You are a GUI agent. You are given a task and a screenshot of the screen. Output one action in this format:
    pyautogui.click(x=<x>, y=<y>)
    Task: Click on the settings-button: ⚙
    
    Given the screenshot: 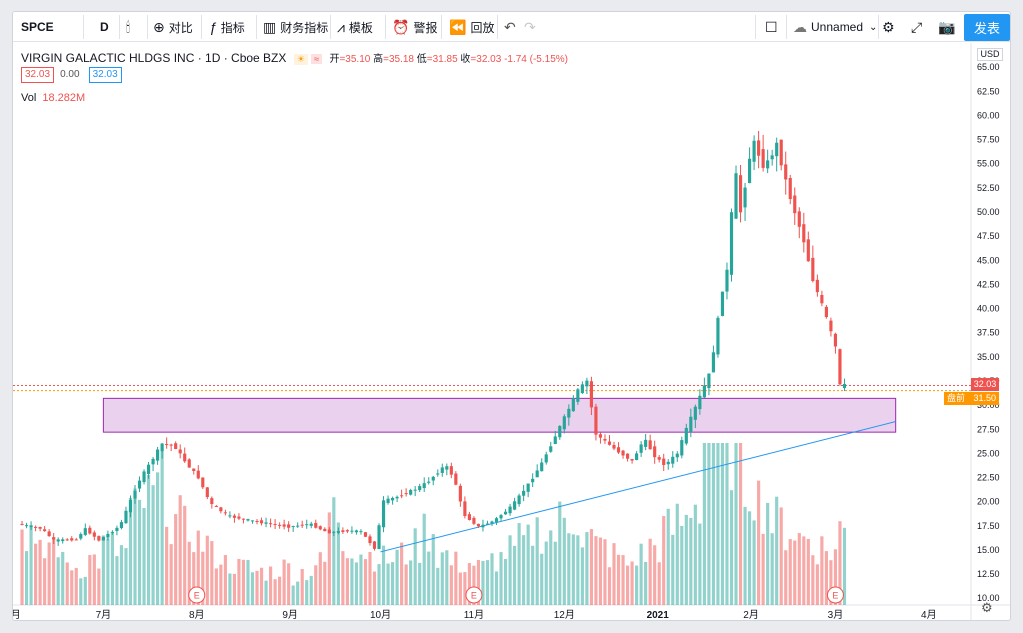 What is the action you would take?
    pyautogui.click(x=890, y=27)
    